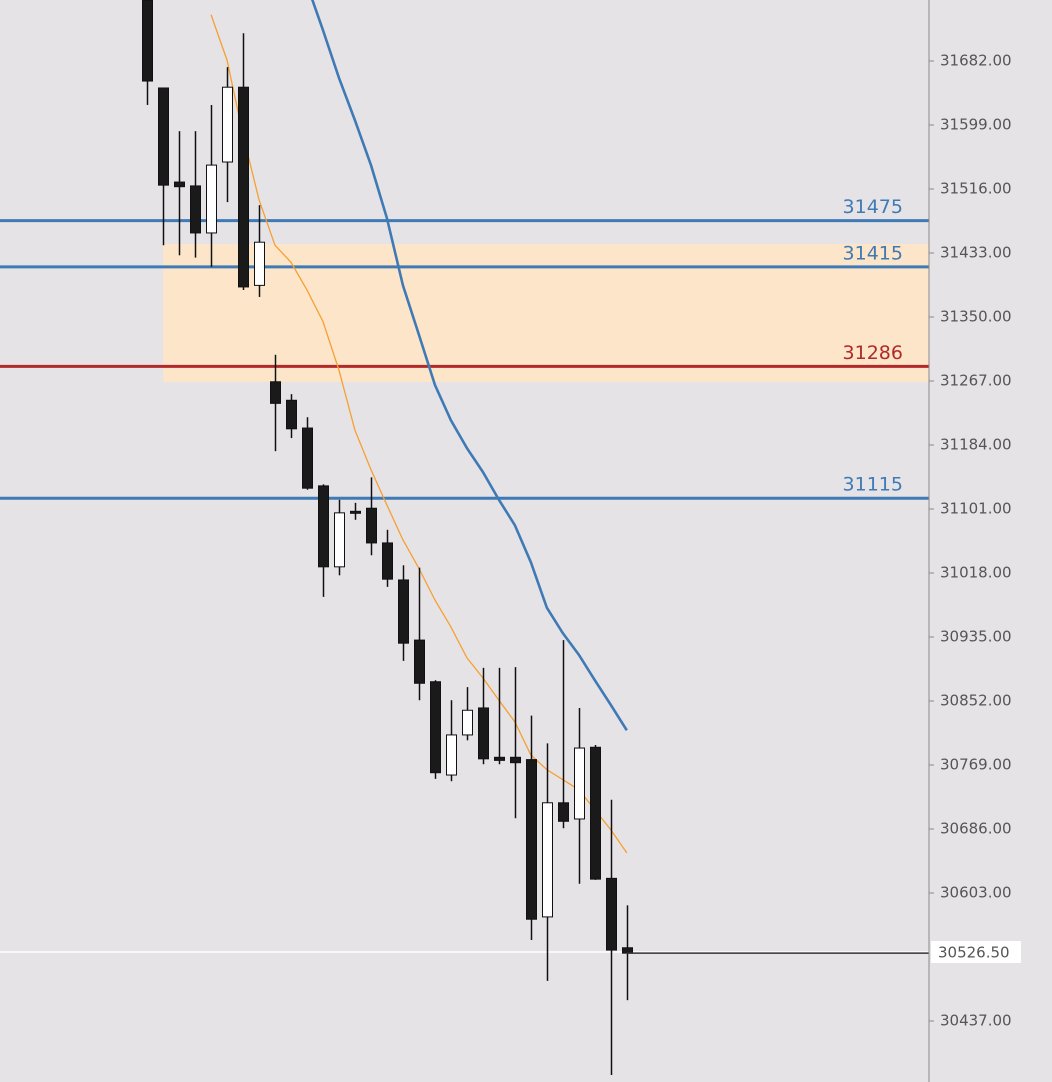 The width and height of the screenshot is (1052, 1082). Describe the element at coordinates (976, 188) in the screenshot. I see `y-tick-label: 31516.00` at that location.